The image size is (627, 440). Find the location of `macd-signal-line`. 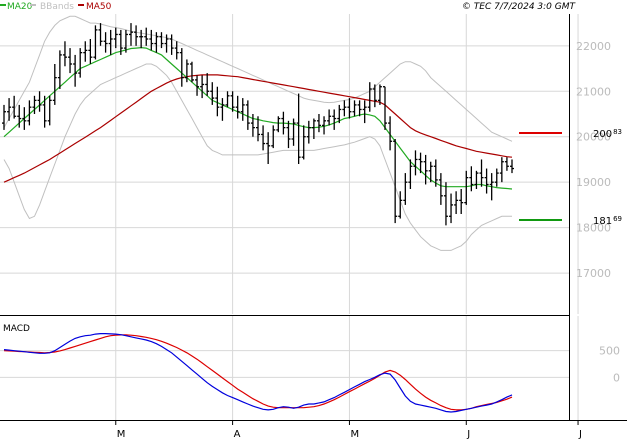

macd-signal-line is located at coordinates (258, 372).